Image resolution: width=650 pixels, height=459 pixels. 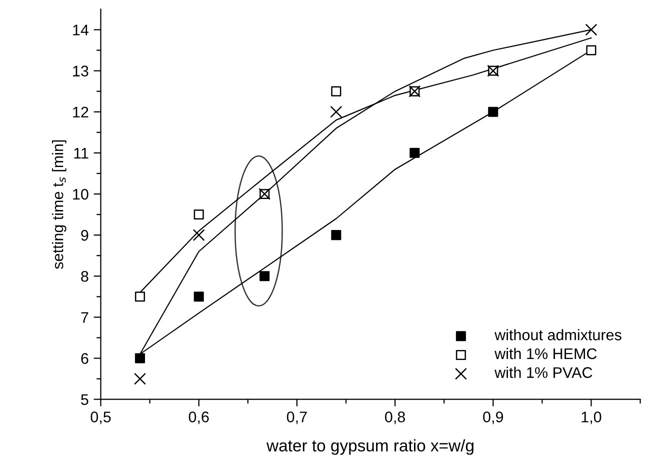 I want to click on x-tick-label: 0,5, so click(x=100, y=418).